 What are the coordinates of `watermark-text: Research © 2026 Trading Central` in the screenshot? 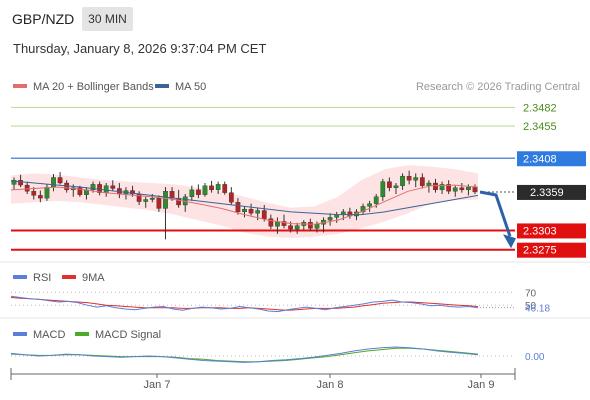 It's located at (498, 87).